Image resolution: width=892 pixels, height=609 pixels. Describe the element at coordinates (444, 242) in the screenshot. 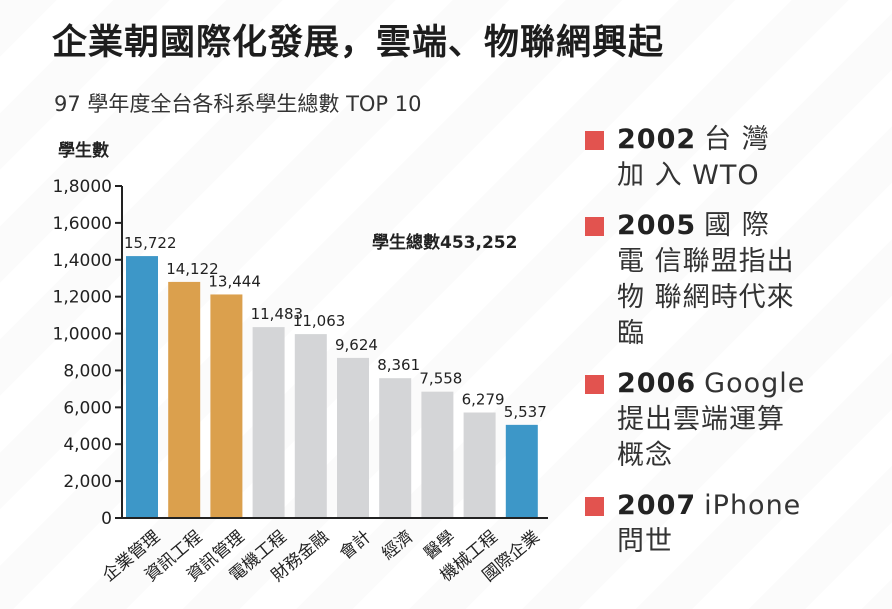

I see `chart-annotation: 學生總數453,252` at that location.